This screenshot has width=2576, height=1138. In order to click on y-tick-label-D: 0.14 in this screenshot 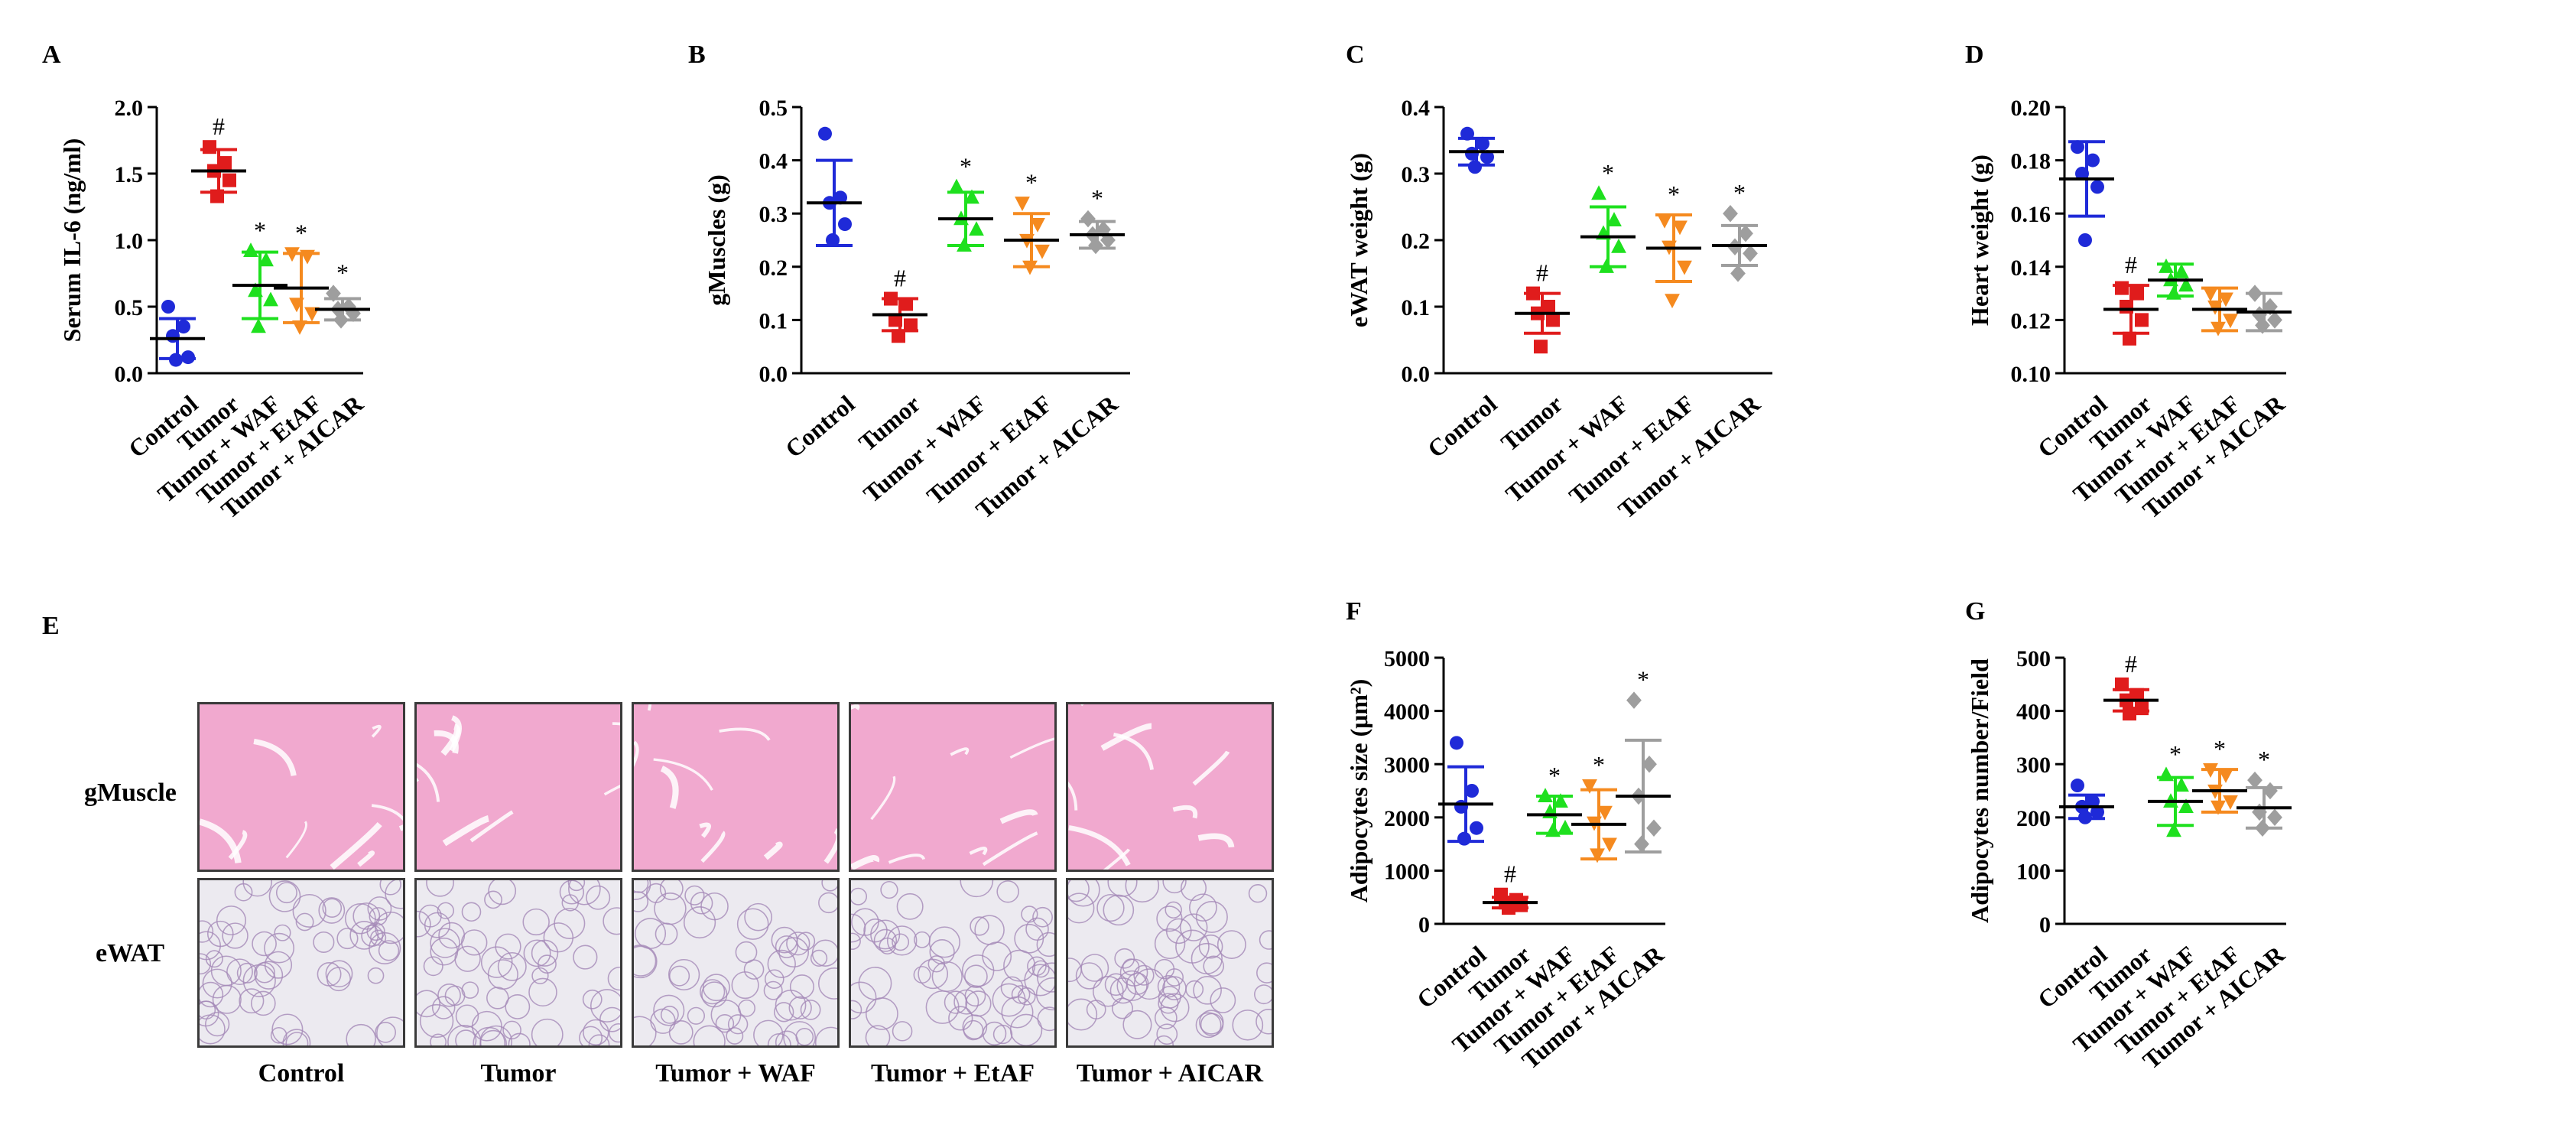, I will do `click(2031, 268)`.